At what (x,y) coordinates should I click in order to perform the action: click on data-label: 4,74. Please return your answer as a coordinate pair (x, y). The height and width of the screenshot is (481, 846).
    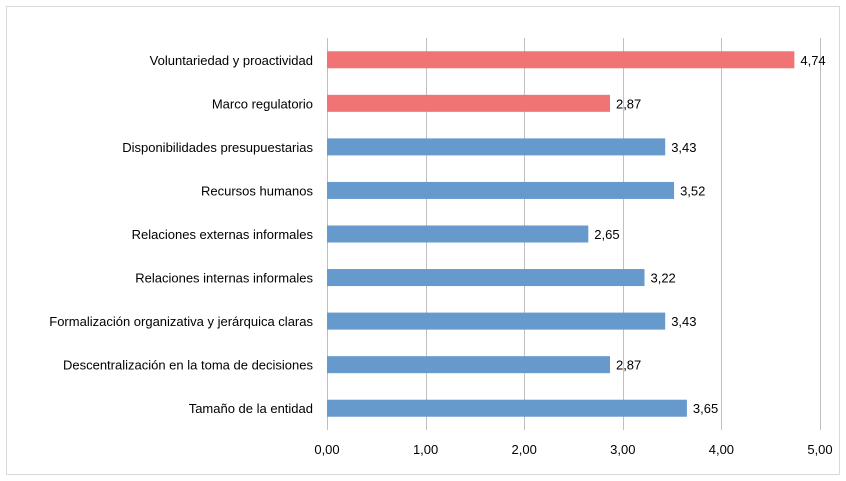
    Looking at the image, I should click on (812, 60).